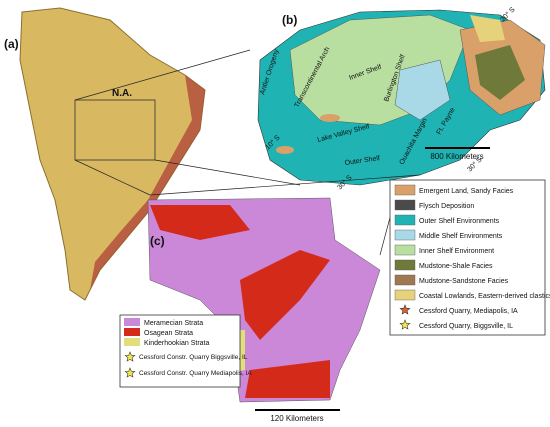 The height and width of the screenshot is (427, 550). I want to click on orogen, so click(147, 182).